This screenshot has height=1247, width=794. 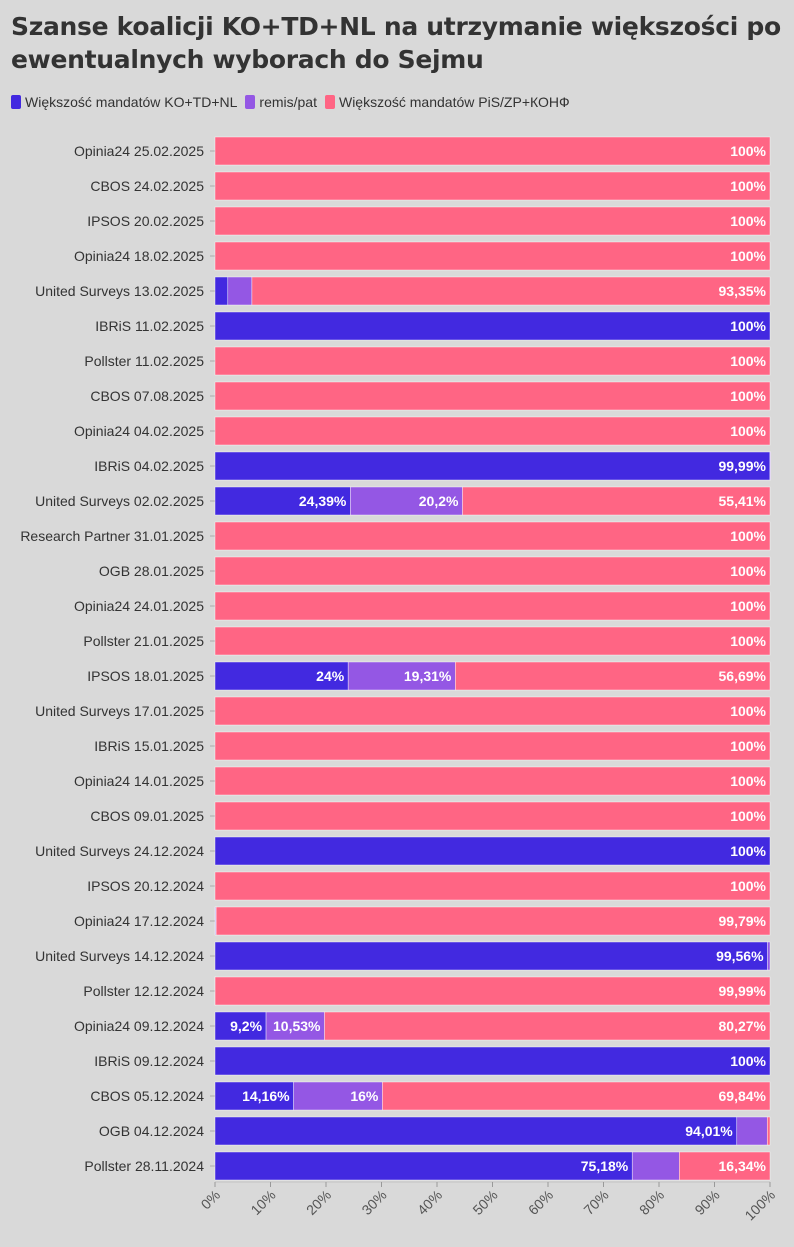 I want to click on x-tick-label: 0%, so click(x=210, y=1200).